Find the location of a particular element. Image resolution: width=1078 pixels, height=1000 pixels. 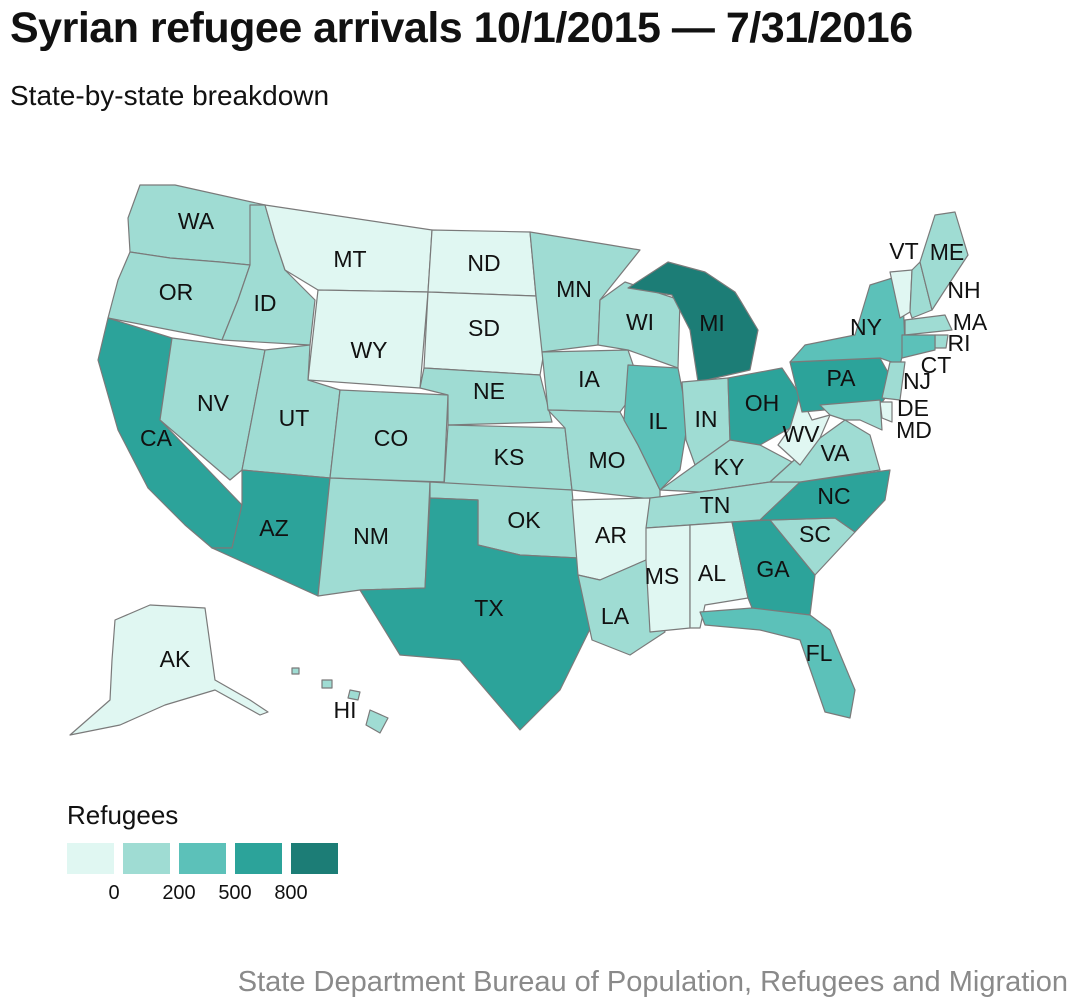

label-mt: MT is located at coordinates (349, 259).